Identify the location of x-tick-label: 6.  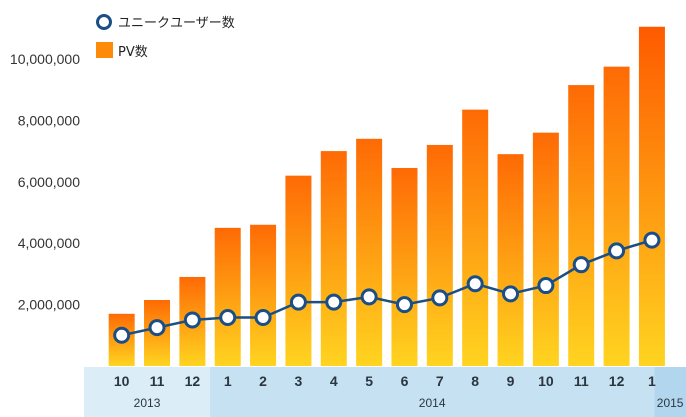
(405, 381).